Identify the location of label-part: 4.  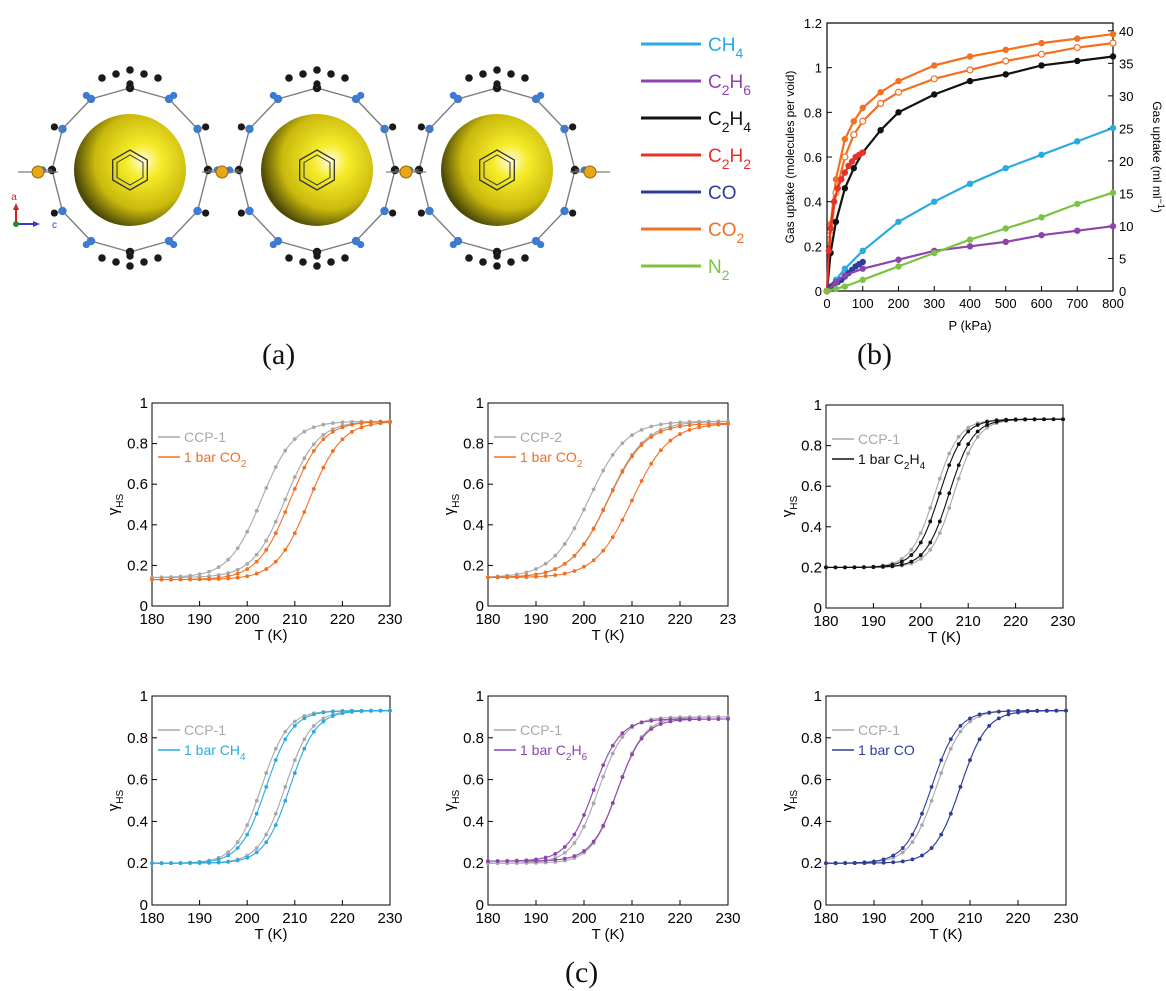
(923, 466).